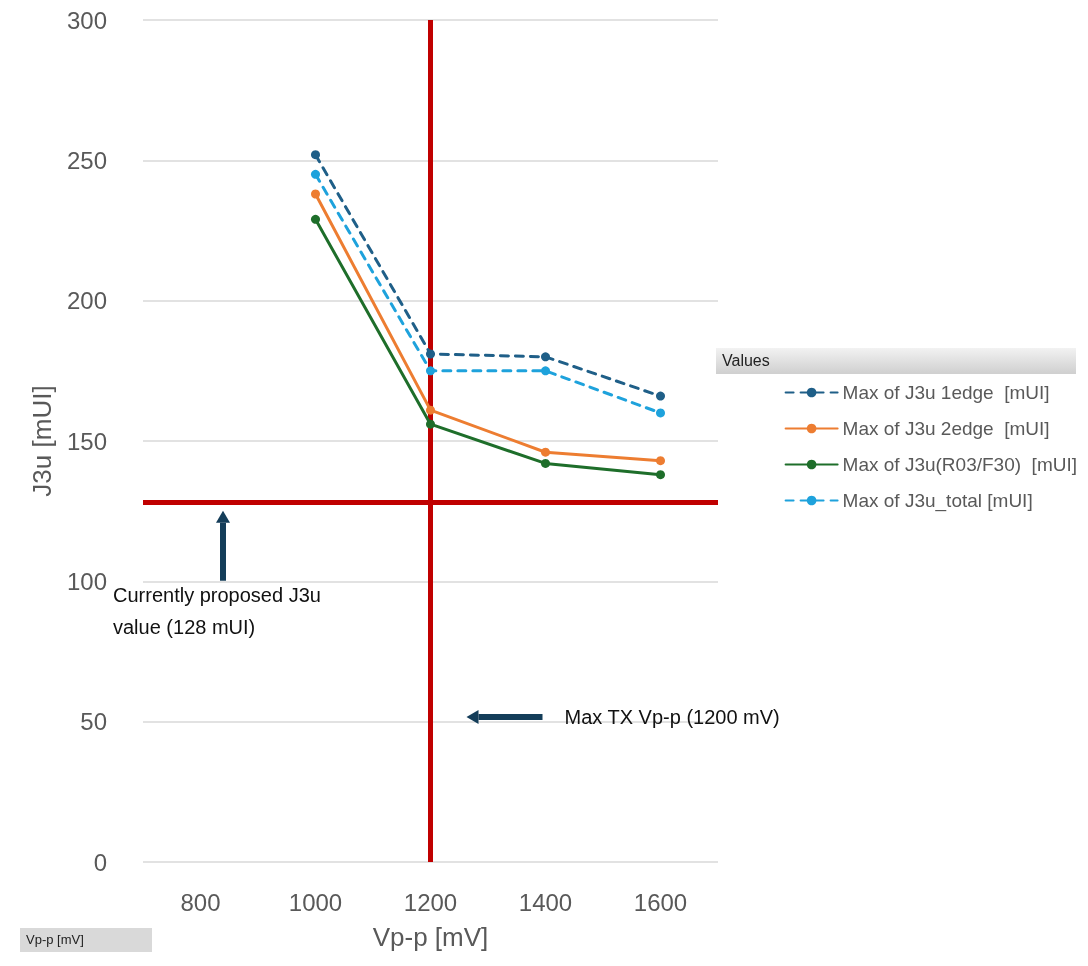 The image size is (1088, 966). What do you see at coordinates (430, 937) in the screenshot?
I see `x-axis-title: Vp-p [mV]` at bounding box center [430, 937].